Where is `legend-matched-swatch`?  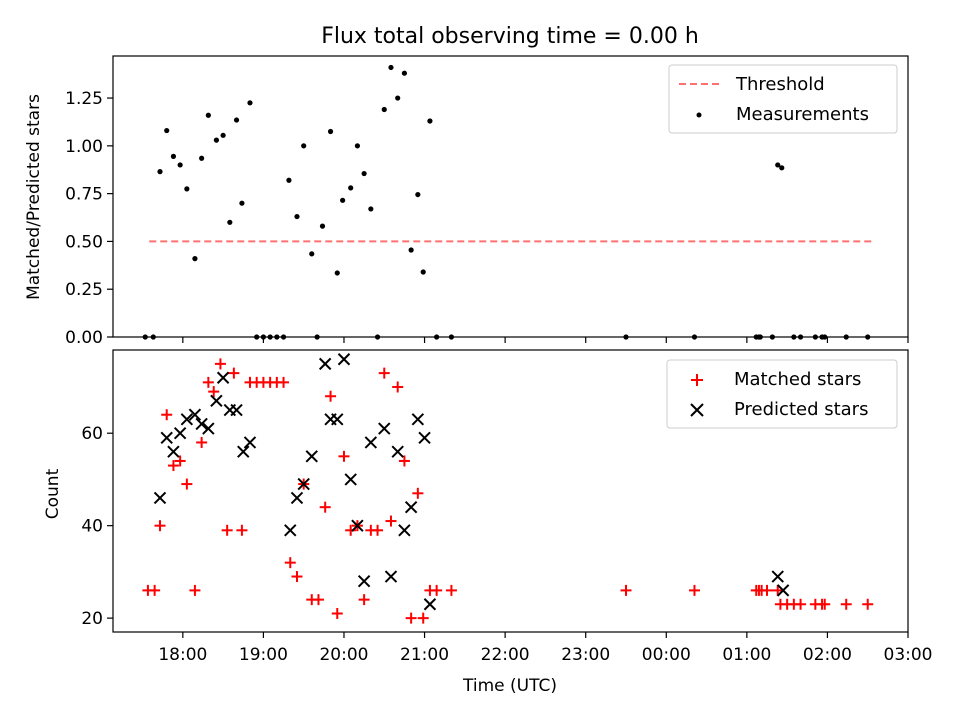 legend-matched-swatch is located at coordinates (697, 380).